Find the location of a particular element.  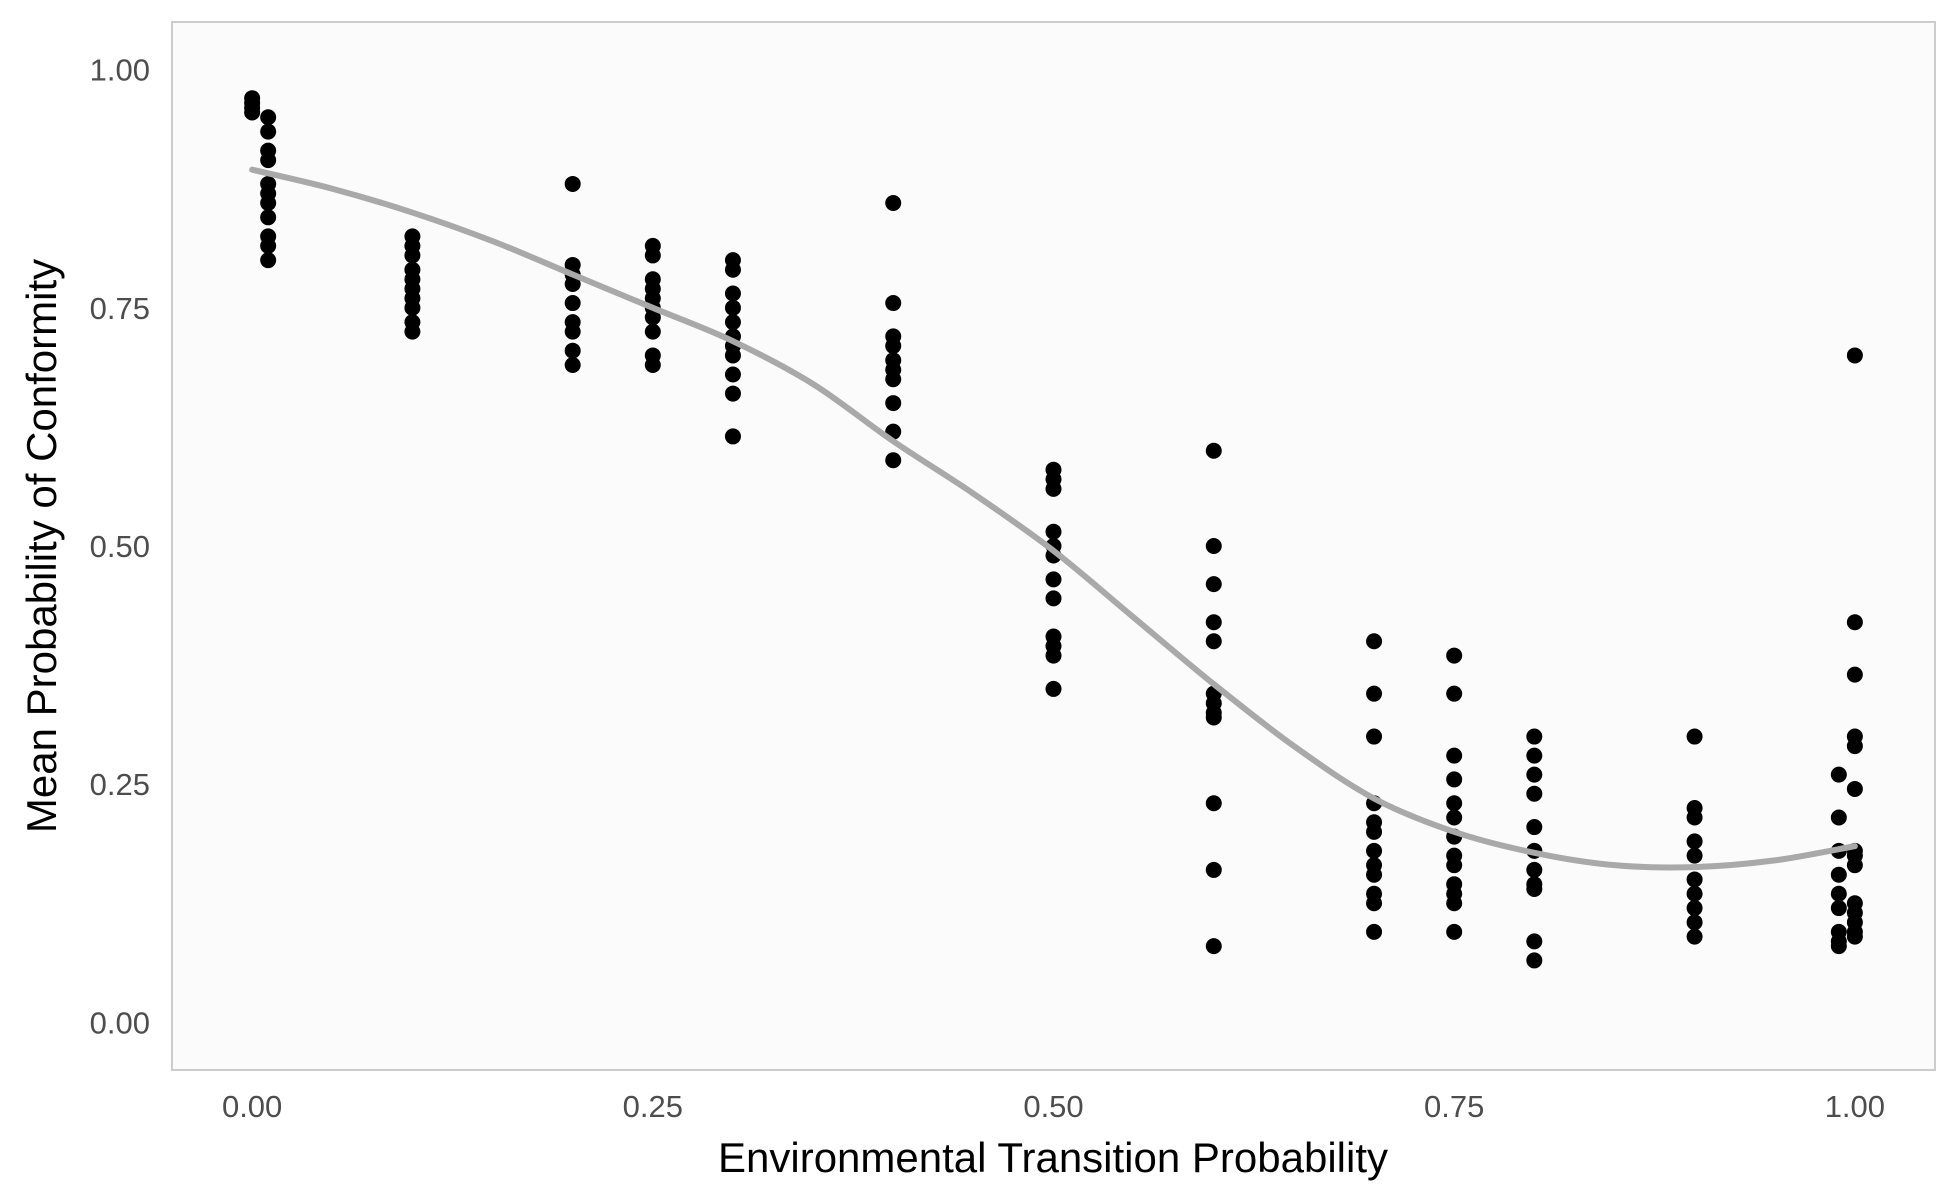

y-tick-label: 0.00 is located at coordinates (120, 1022).